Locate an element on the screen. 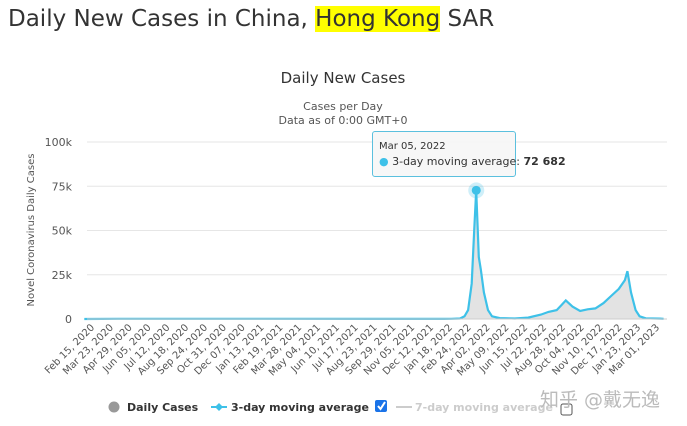 This screenshot has height=426, width=687. tooltip-date: Mar 05, 2022 is located at coordinates (412, 146).